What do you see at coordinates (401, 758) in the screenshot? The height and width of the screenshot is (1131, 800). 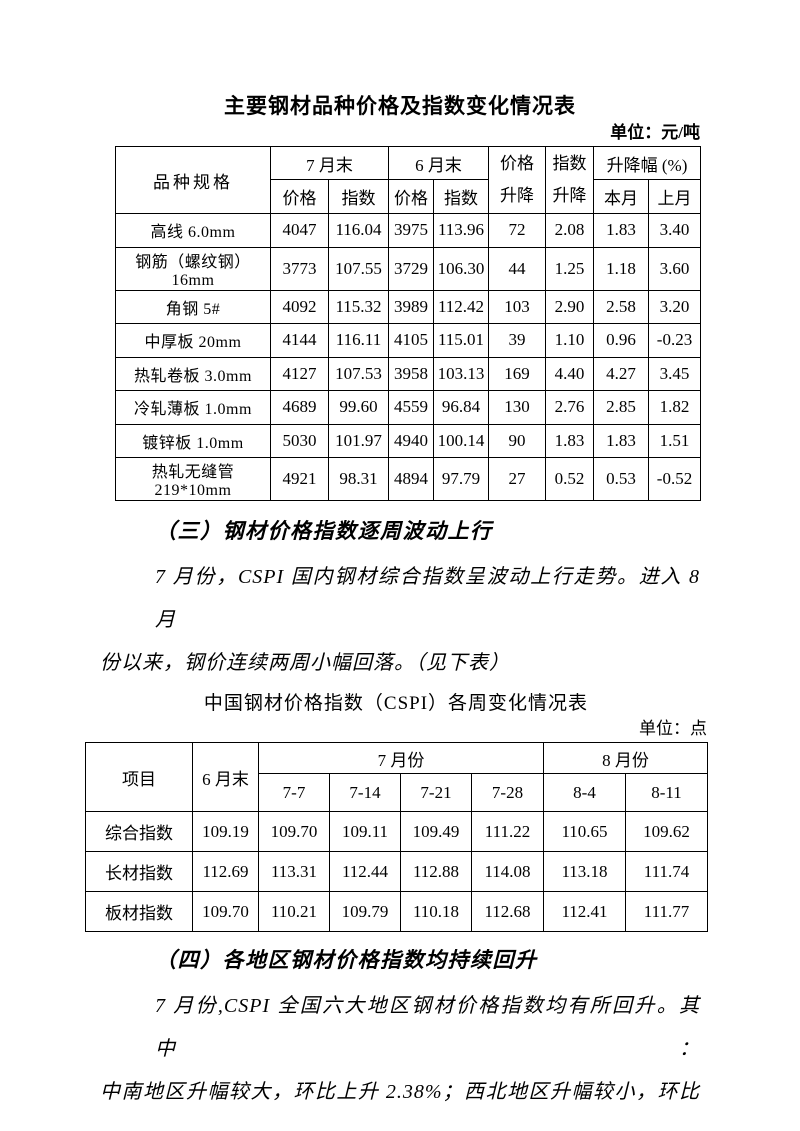 I see `col-header-july: 7 月份` at bounding box center [401, 758].